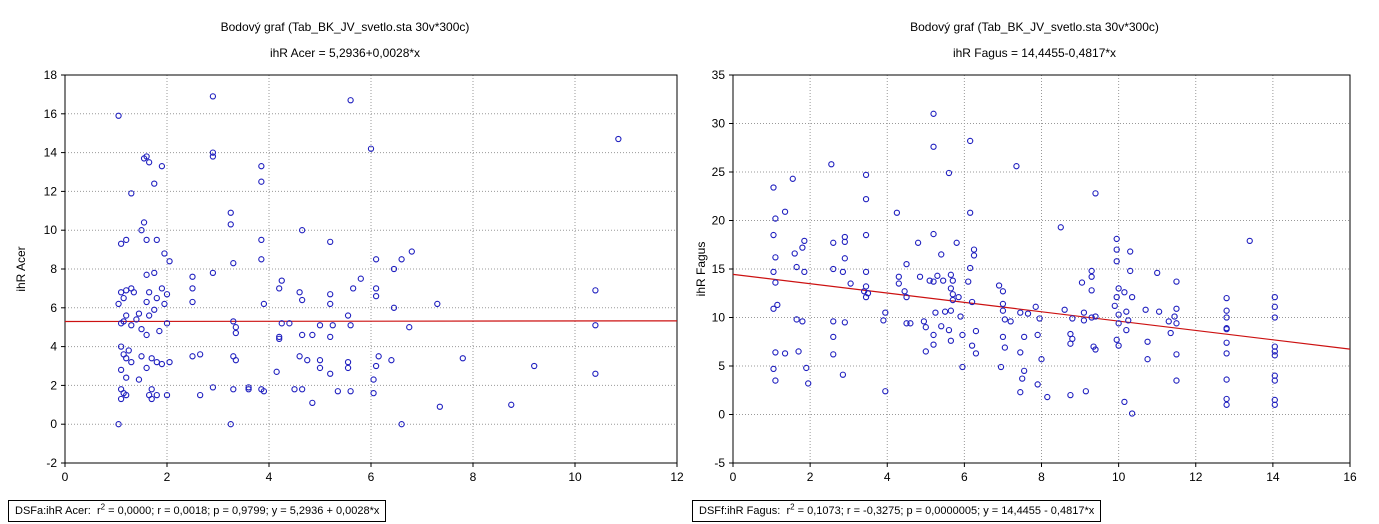 The image size is (1379, 524). Describe the element at coordinates (1041, 311) in the screenshot. I see `regression-line` at that location.